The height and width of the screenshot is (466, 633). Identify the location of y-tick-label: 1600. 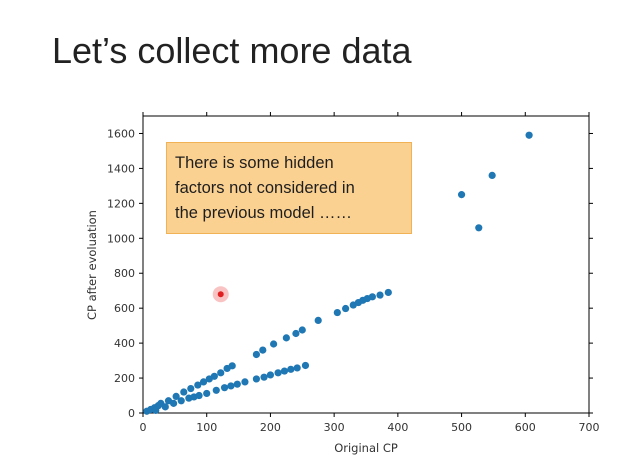
(121, 133).